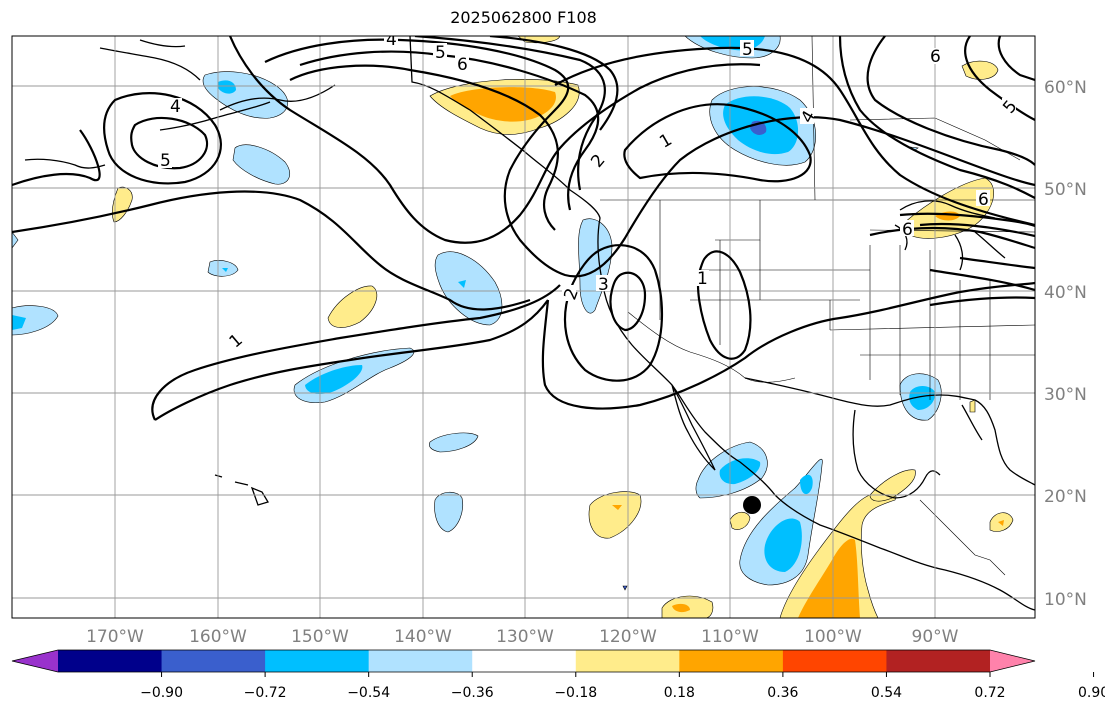 The image size is (1105, 712). I want to click on lat-label: 30°N, so click(1065, 395).